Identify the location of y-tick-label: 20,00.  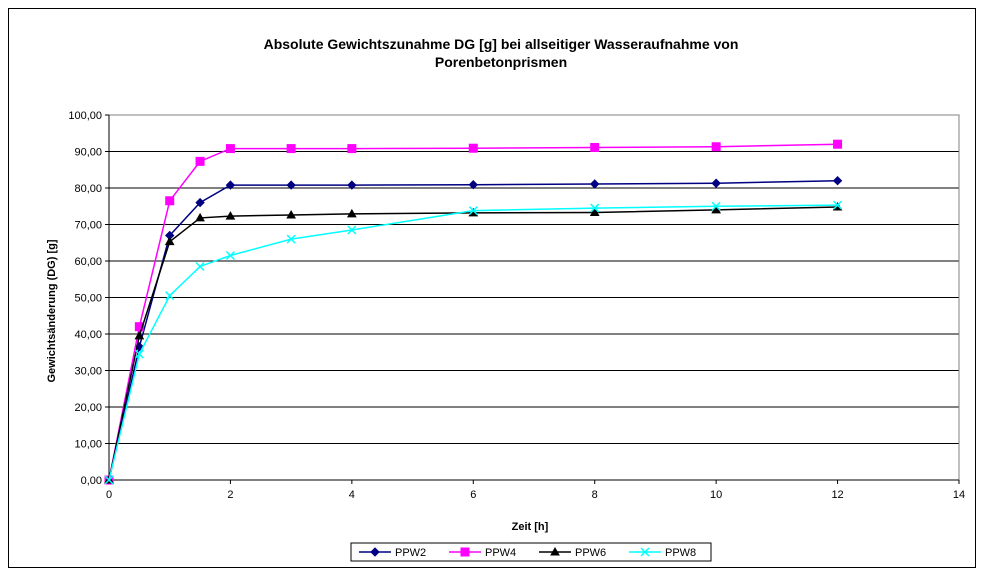
(88, 408).